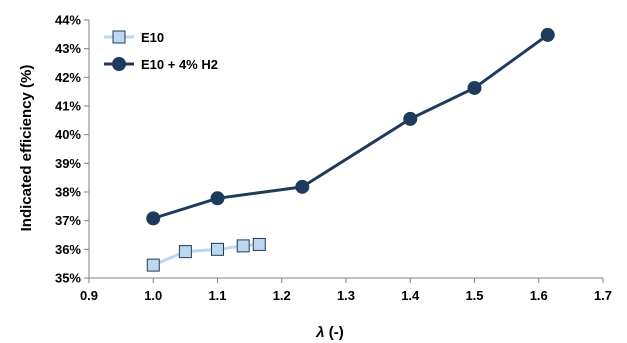  I want to click on y-tick-labels: 35% 36% 37% 38% 39% 40% 41% 42% 43% 44%, so click(68, 149).